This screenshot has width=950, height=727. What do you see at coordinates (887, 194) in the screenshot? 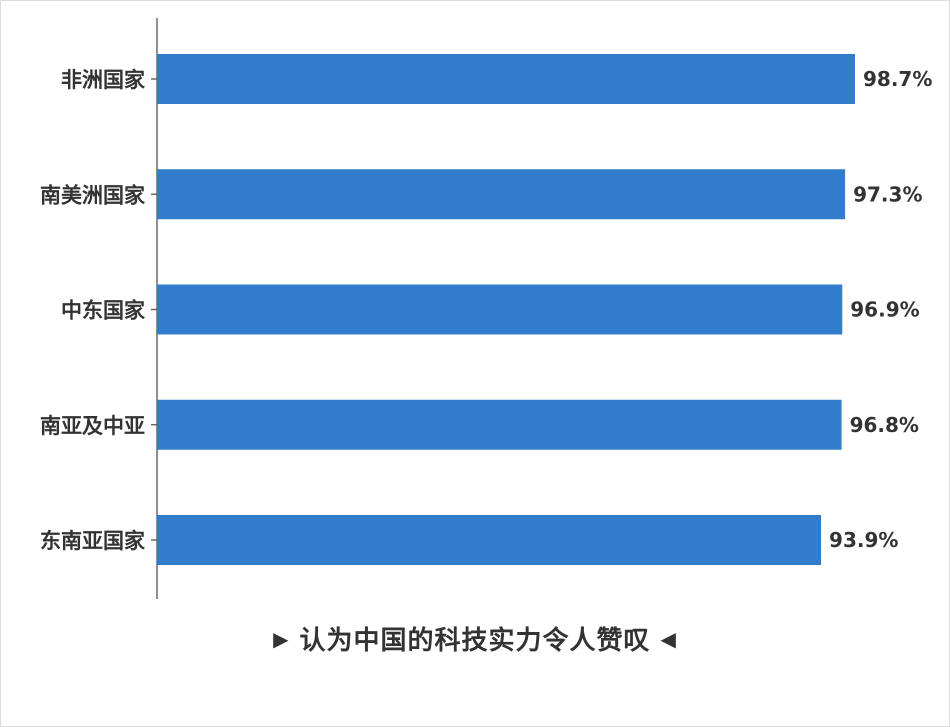
I see `value-label: 97.3%` at bounding box center [887, 194].